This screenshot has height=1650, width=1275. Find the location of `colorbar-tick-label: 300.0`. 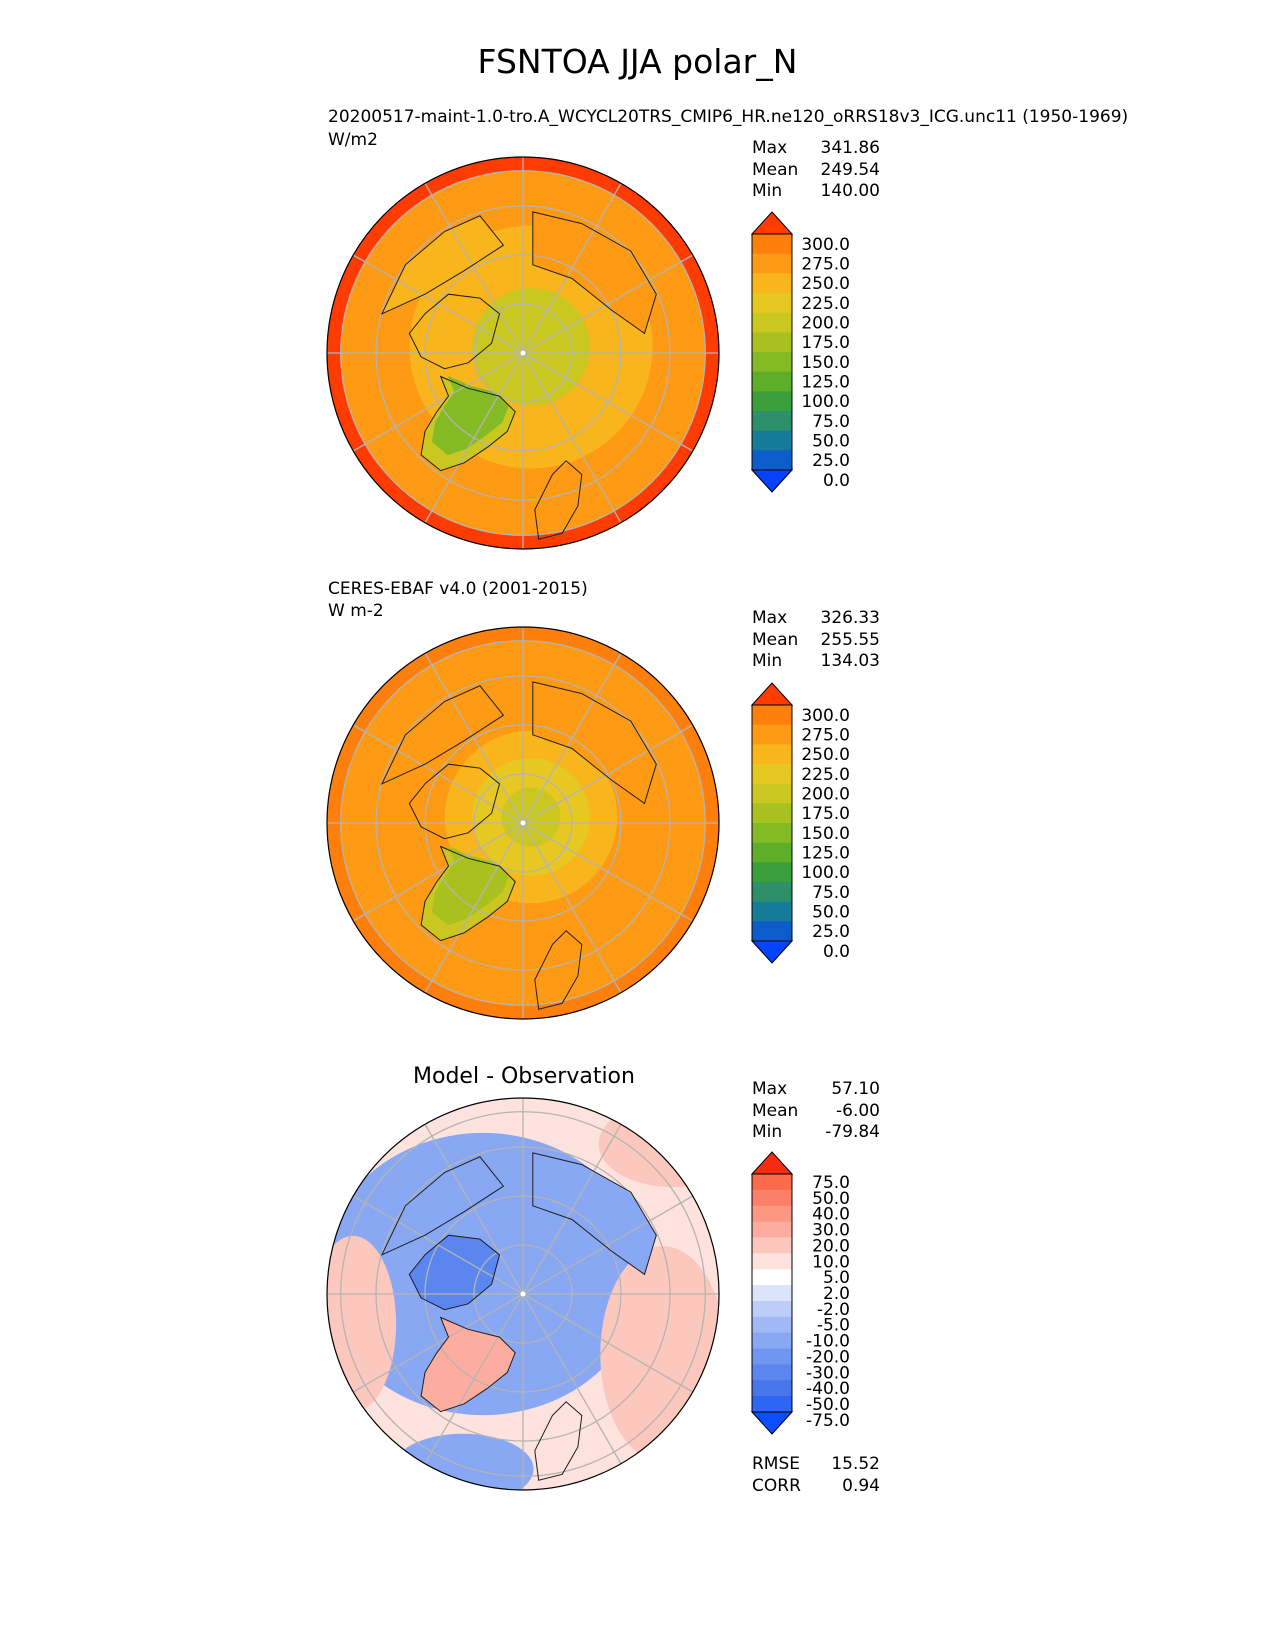

colorbar-tick-label: 300.0 is located at coordinates (825, 716).